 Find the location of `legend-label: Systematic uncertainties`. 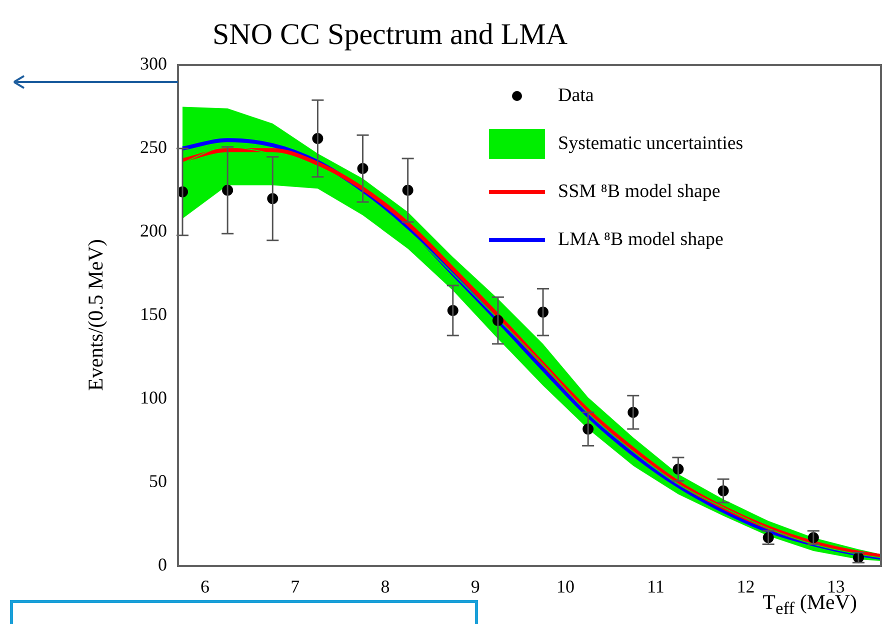

legend-label: Systematic uncertainties is located at coordinates (651, 144).